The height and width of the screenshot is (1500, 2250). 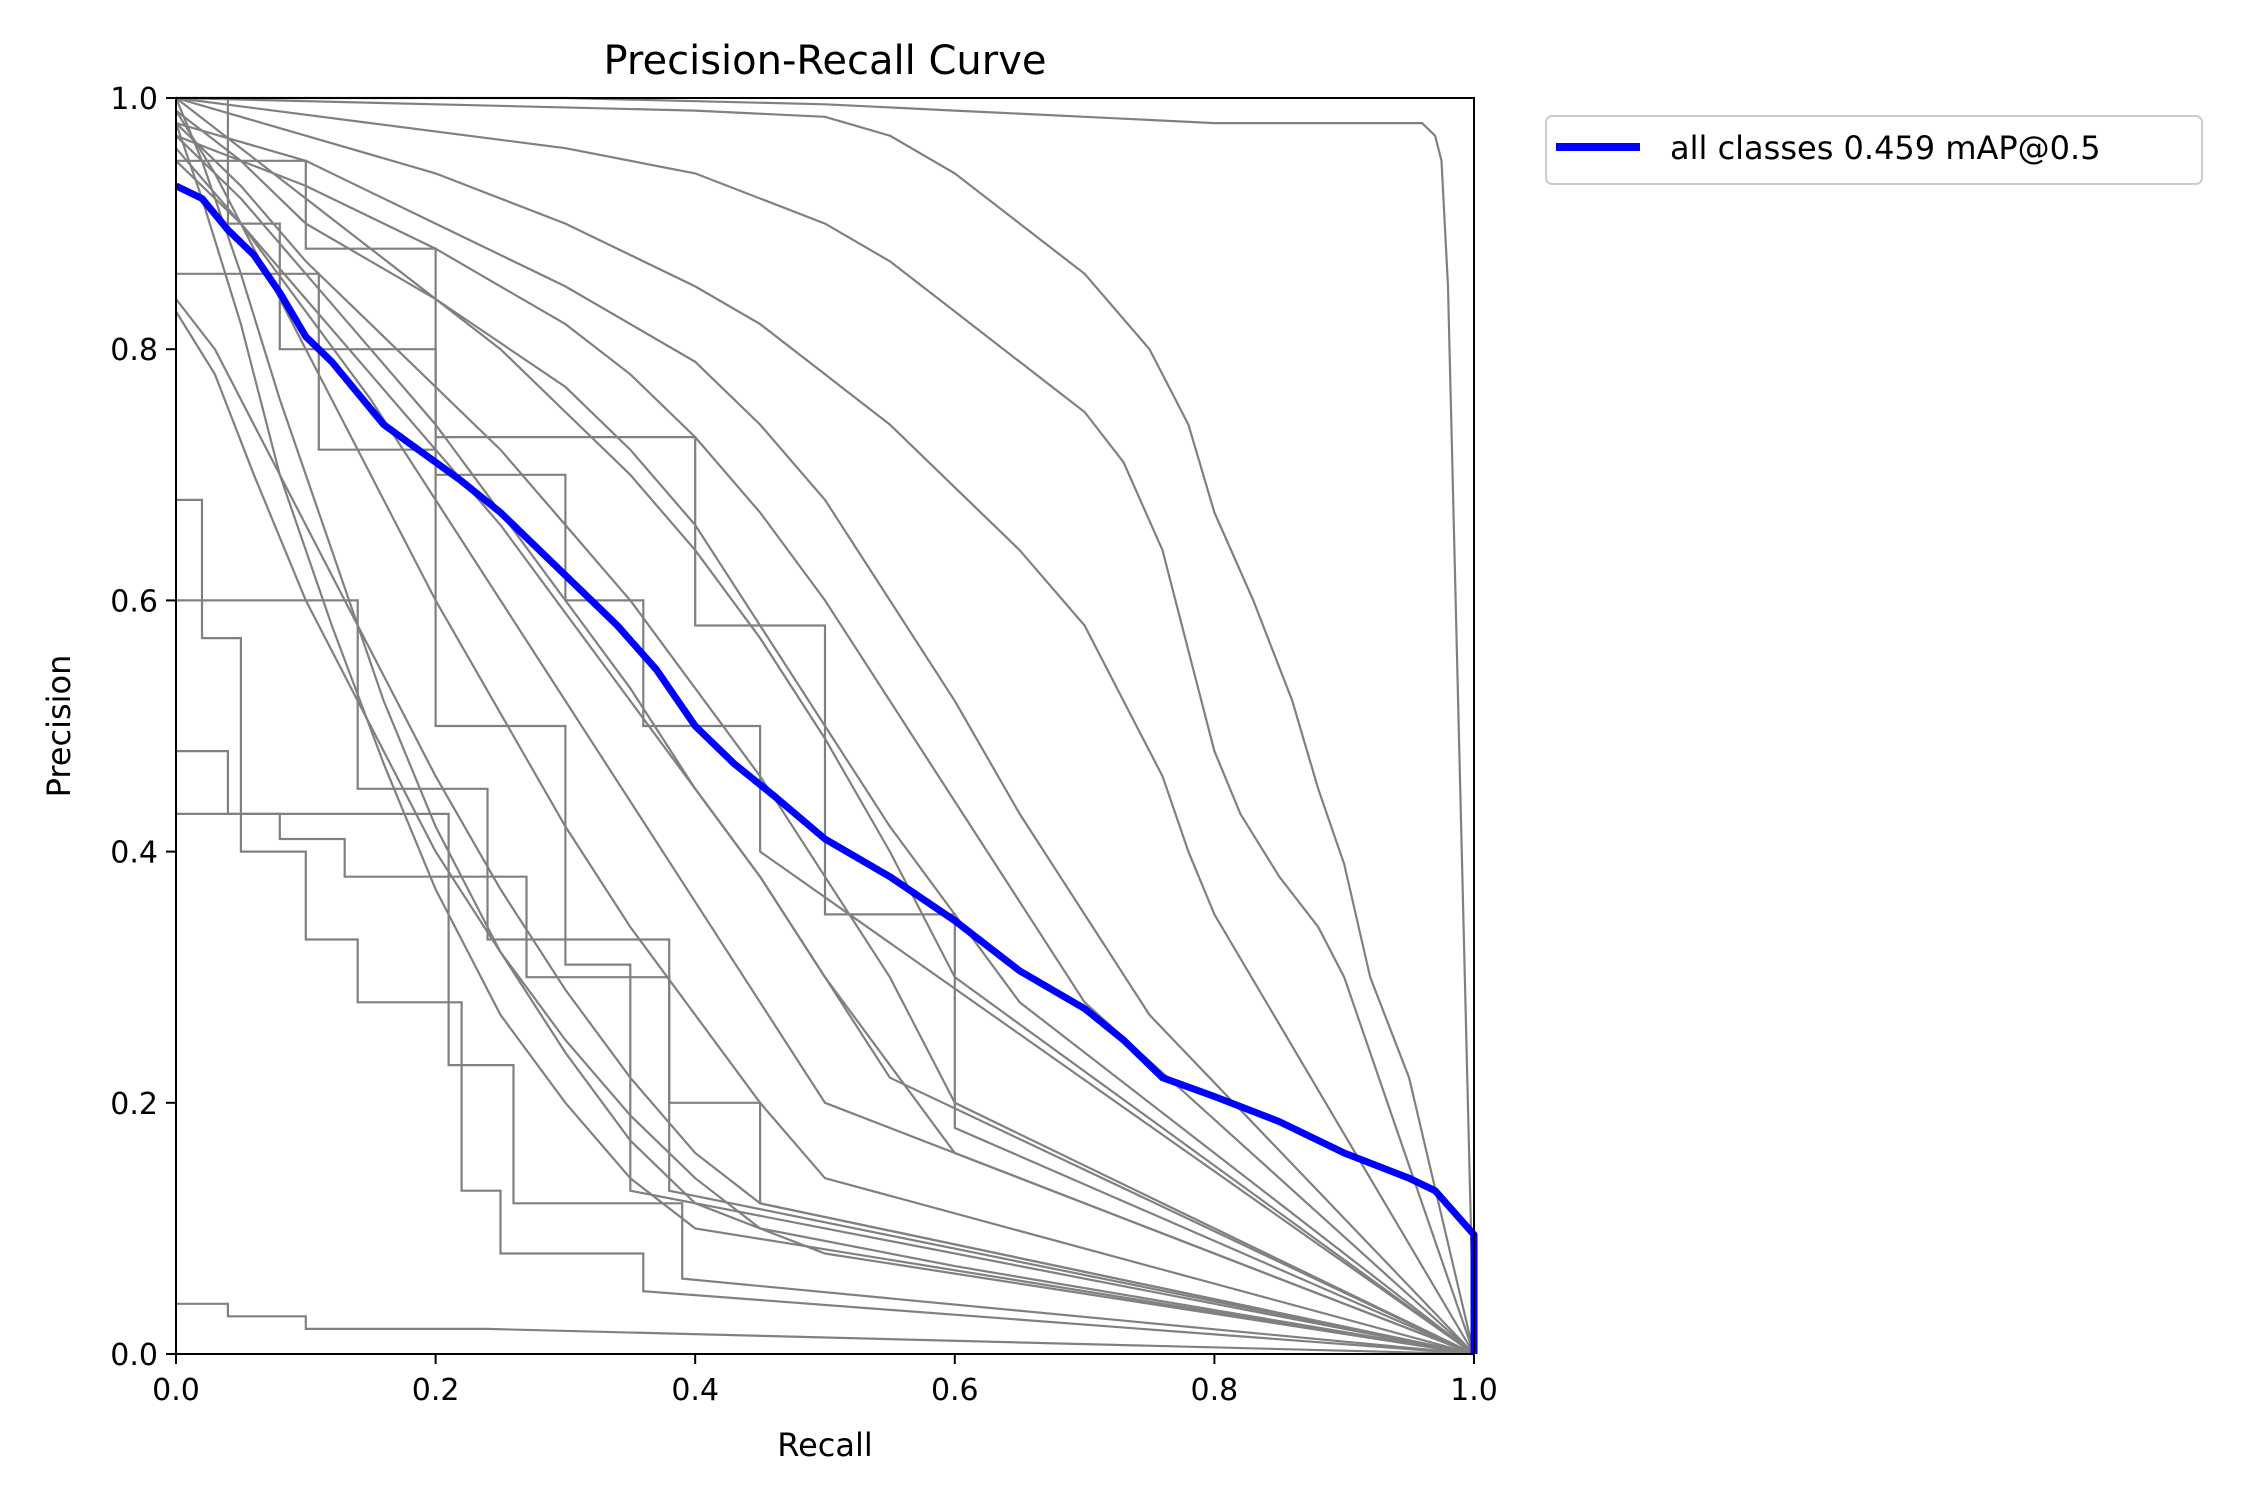 I want to click on x-axis-label: Recall, so click(x=824, y=1445).